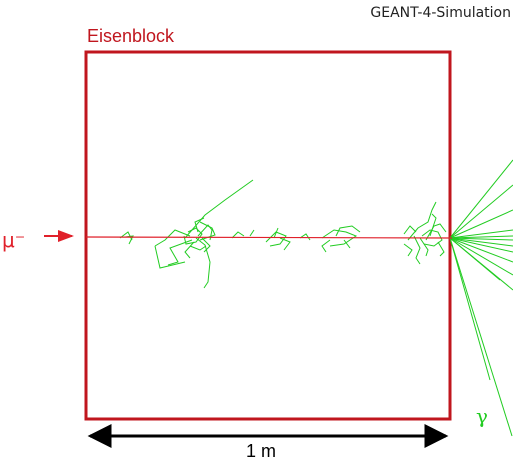 The width and height of the screenshot is (513, 467). I want to click on scale-label: 1 m, so click(261, 451).